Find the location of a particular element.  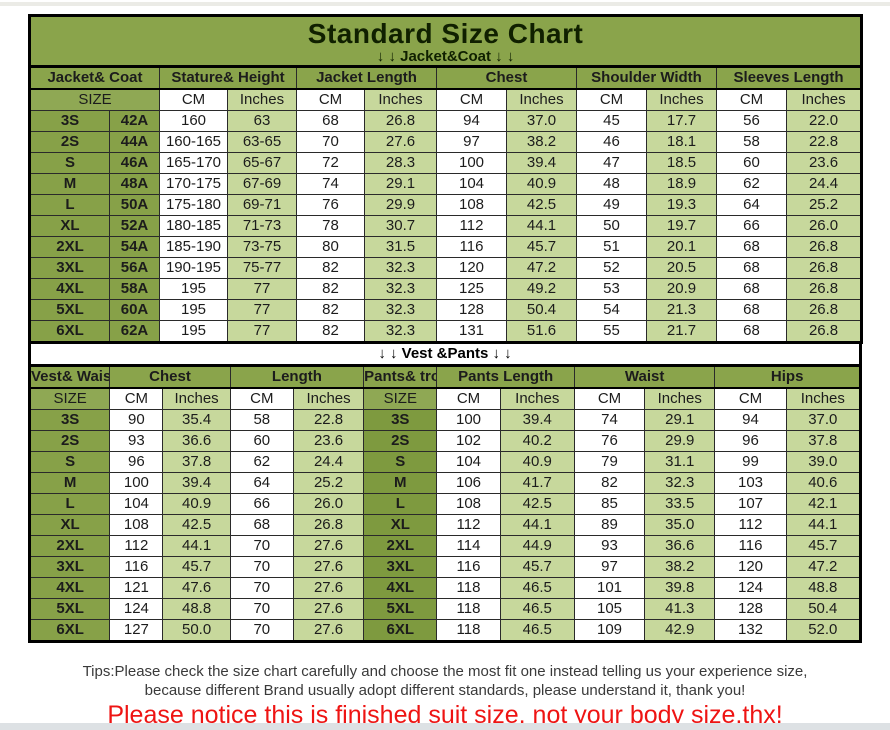

table-row: 3S 90 35.4 58 22.8 3S 100 39.4 74 29.1 94 37.0 is located at coordinates (445, 420).